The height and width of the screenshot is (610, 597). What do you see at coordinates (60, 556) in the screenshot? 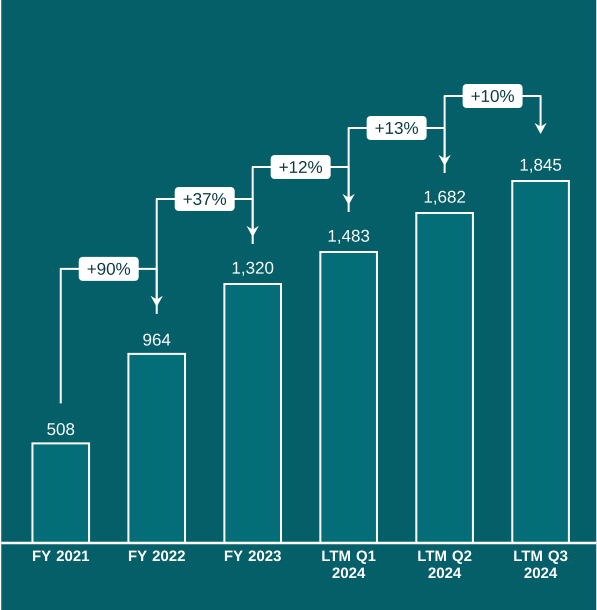
I see `x-tick-label: FY 2021` at bounding box center [60, 556].